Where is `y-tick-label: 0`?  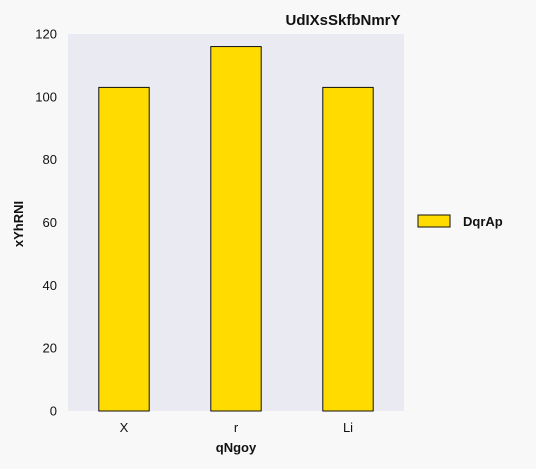
y-tick-label: 0 is located at coordinates (53, 411).